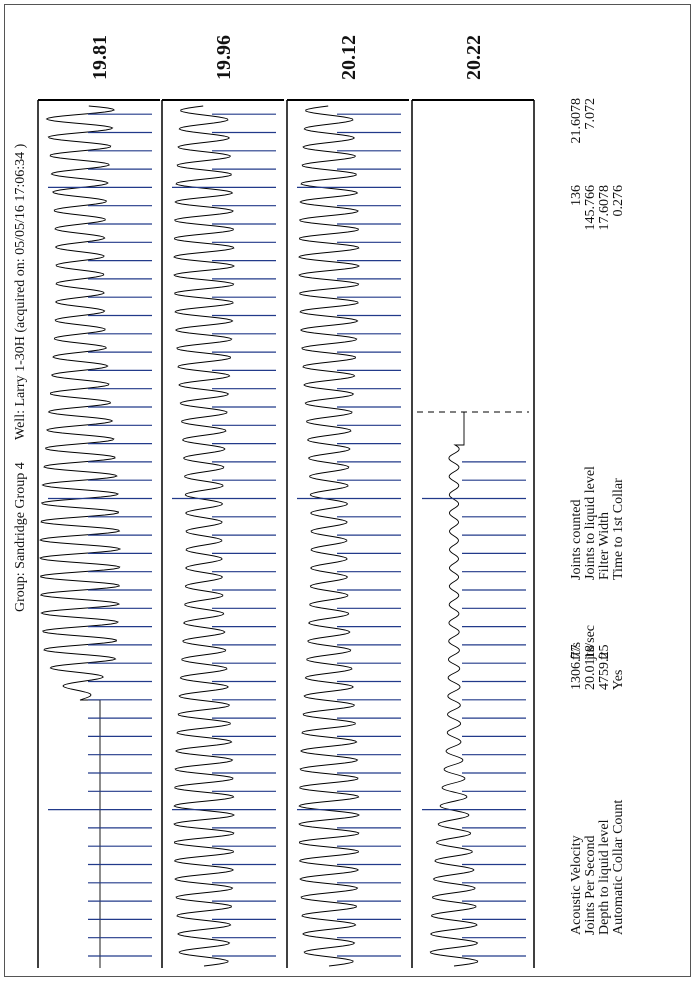 This screenshot has width=695, height=983. I want to click on stat-label: Automatic Collar Count, so click(618, 867).